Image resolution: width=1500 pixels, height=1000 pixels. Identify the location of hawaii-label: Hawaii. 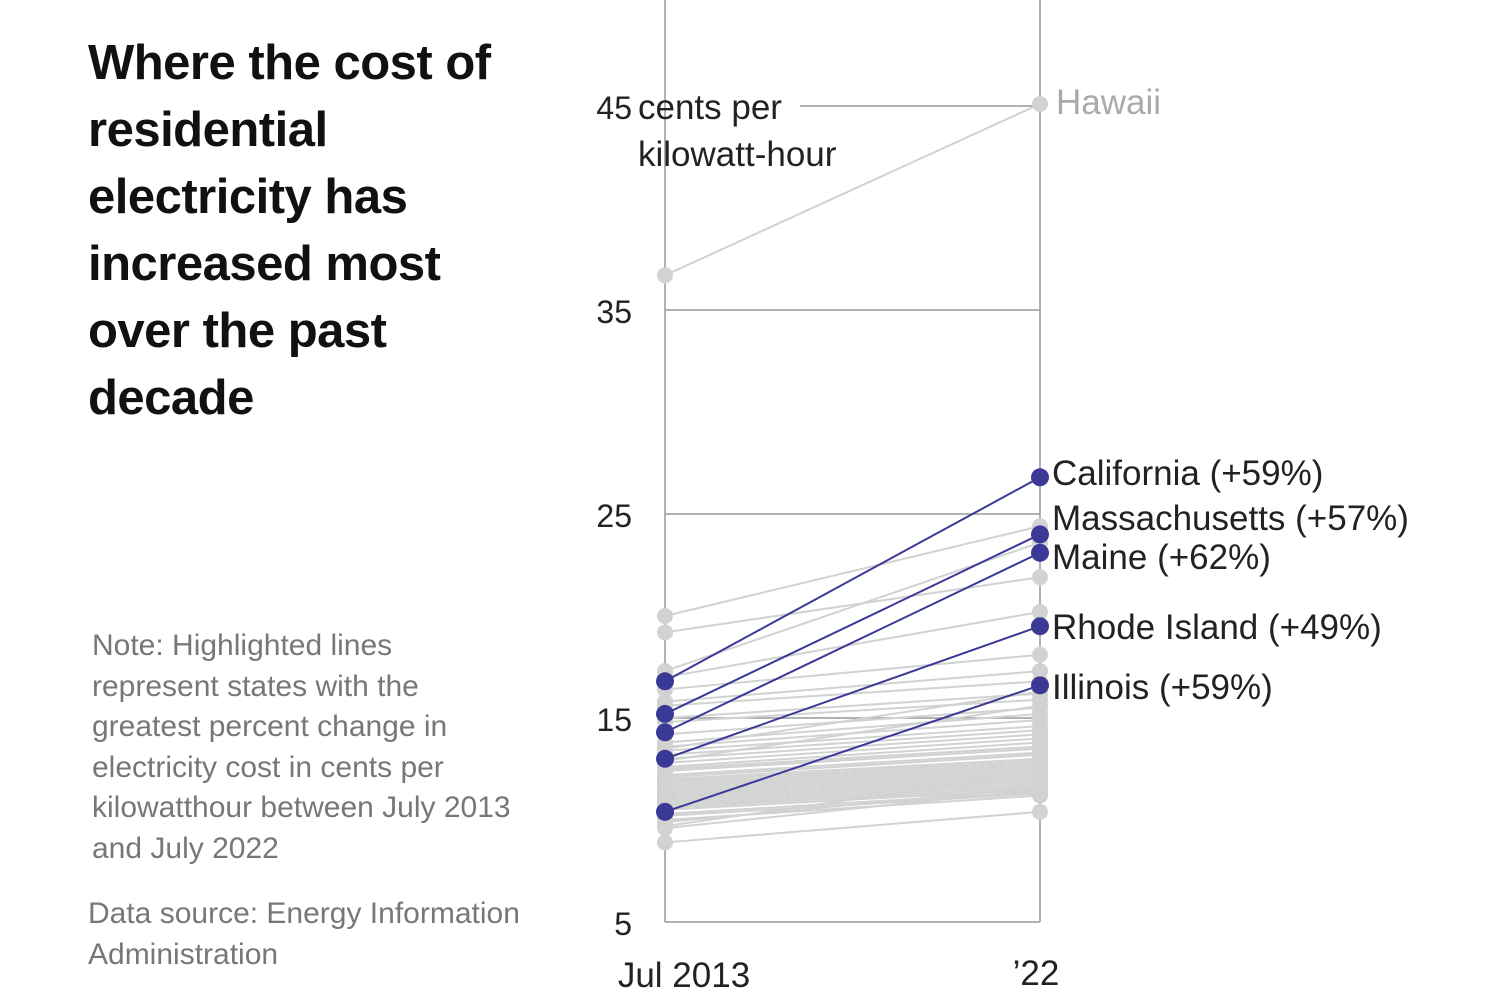
(1108, 102).